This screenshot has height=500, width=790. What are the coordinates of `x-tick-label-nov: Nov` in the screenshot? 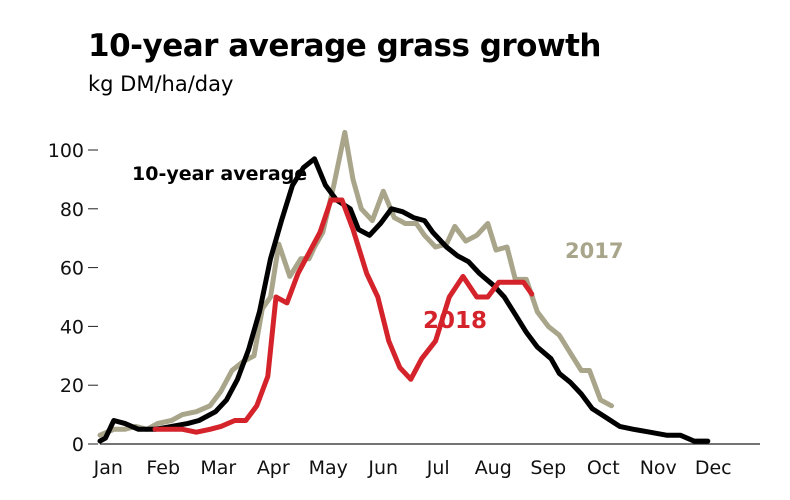 It's located at (658, 468).